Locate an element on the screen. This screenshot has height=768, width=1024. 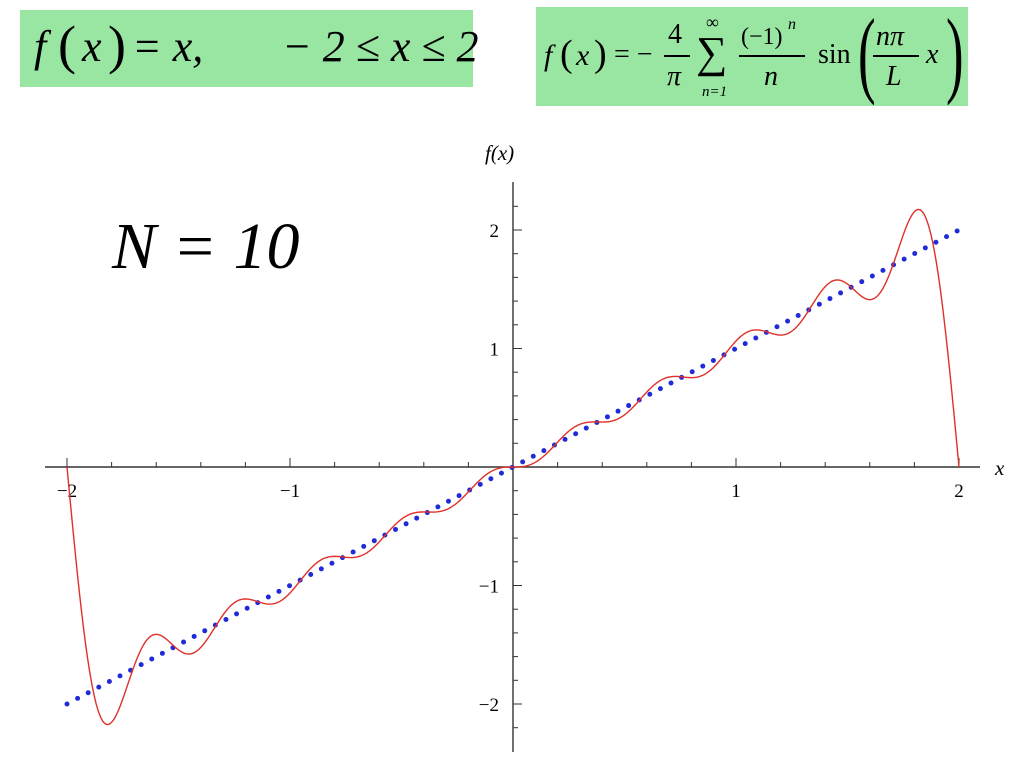
sum-lower: n=1 is located at coordinates (715, 92).